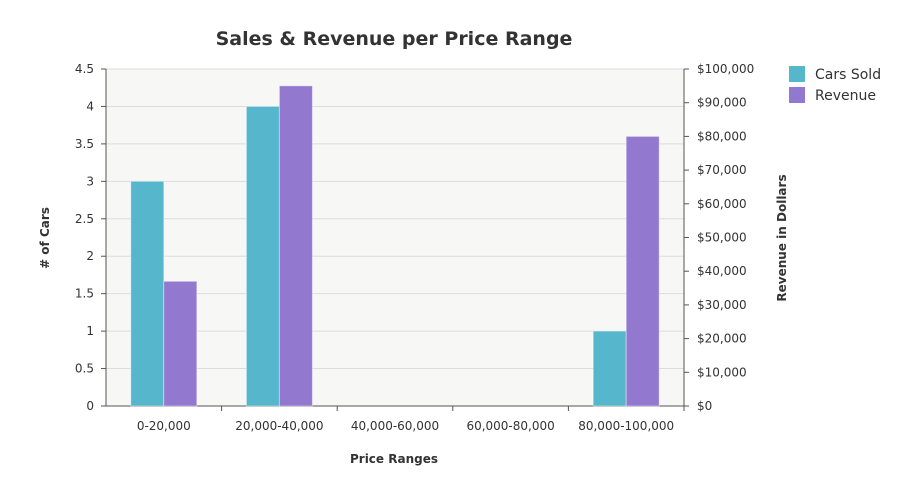 The height and width of the screenshot is (490, 901). What do you see at coordinates (84, 144) in the screenshot?
I see `y-tick-label: 3.5` at bounding box center [84, 144].